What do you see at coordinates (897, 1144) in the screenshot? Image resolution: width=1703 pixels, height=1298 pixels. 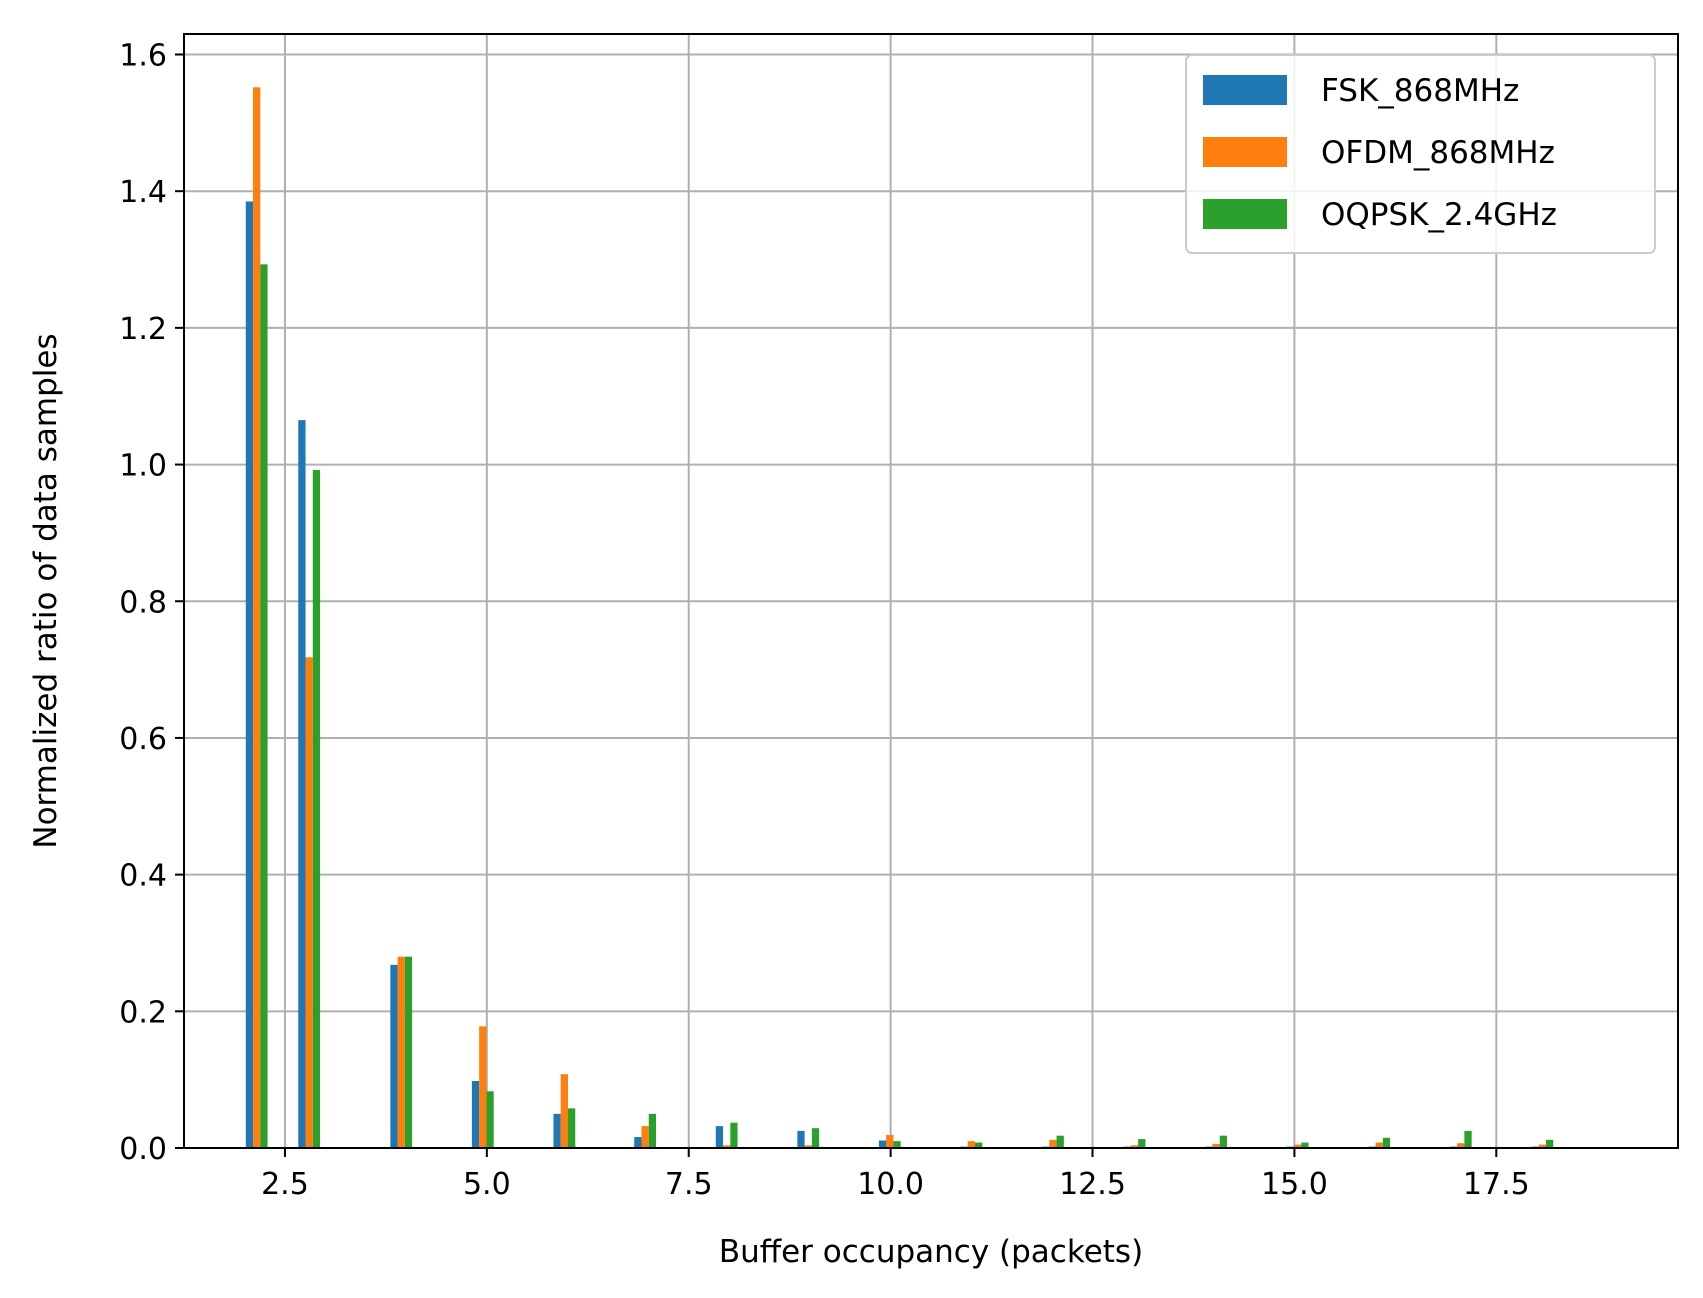 I see `bar-OQPSK_2.4GHz-8` at bounding box center [897, 1144].